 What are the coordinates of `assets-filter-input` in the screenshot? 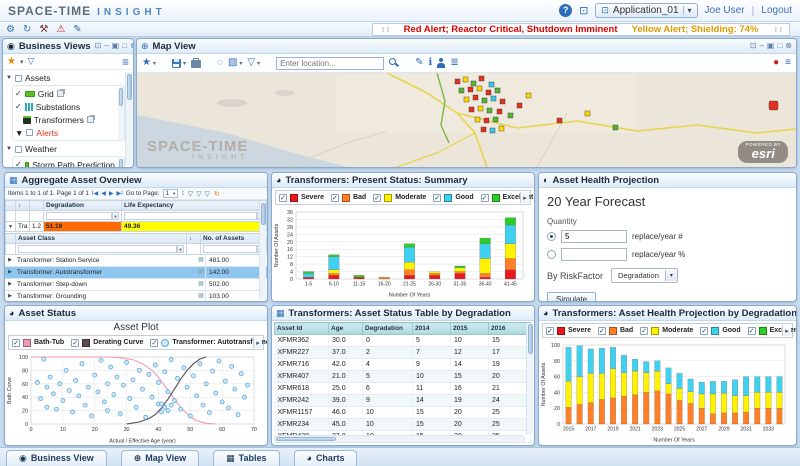 It's located at (230, 249).